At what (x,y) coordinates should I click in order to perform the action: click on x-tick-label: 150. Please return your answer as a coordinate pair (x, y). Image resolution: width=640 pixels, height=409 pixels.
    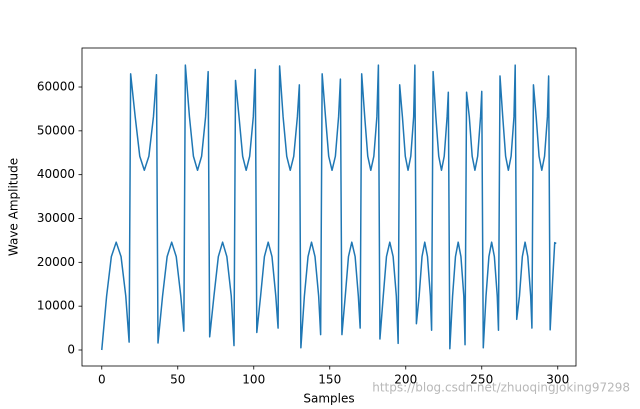
    Looking at the image, I should click on (329, 380).